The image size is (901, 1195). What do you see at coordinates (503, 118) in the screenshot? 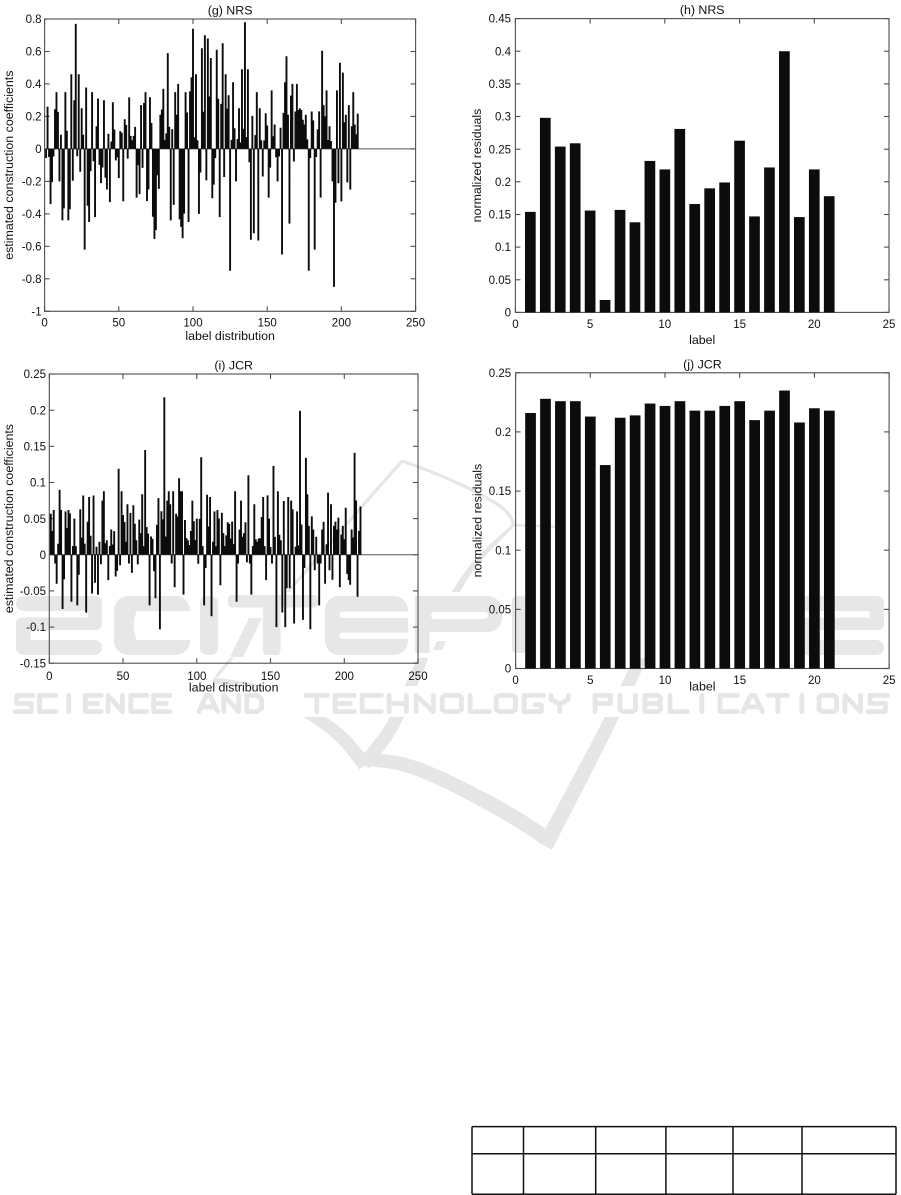
I see `svg-text: 0.3` at bounding box center [503, 118].